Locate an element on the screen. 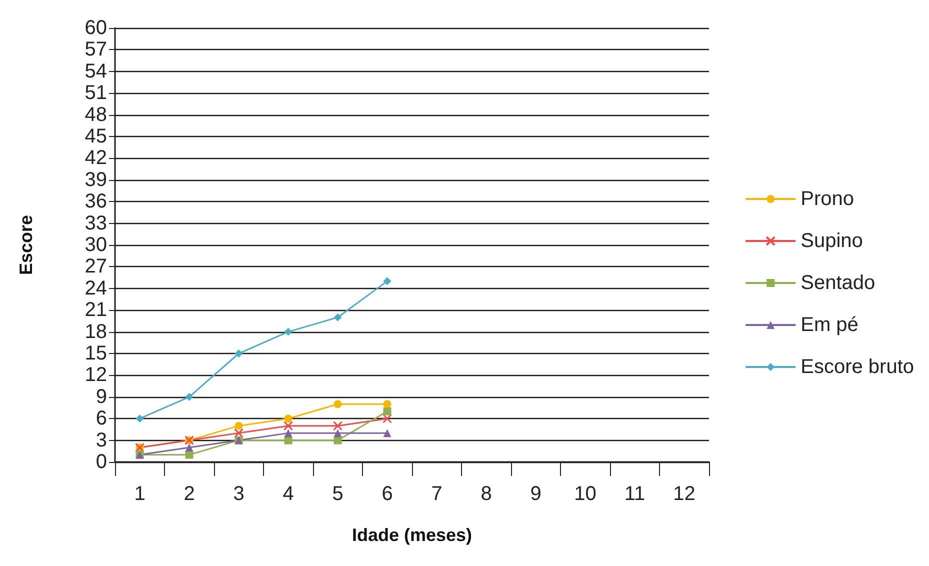 The image size is (929, 566). y-tick-label: 27 is located at coordinates (95, 267).